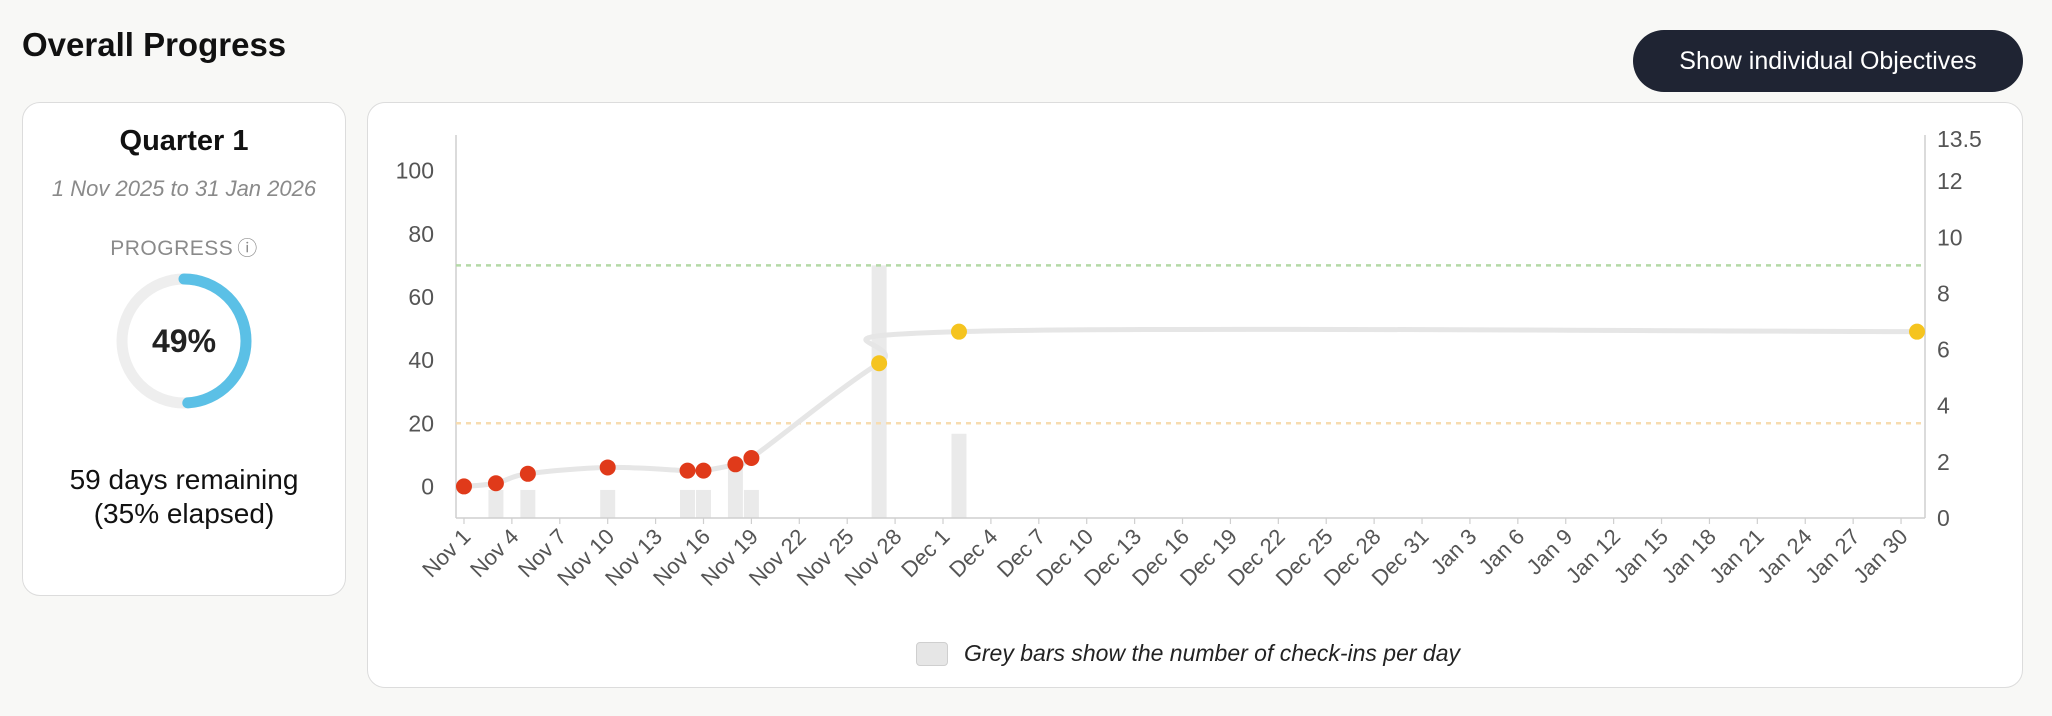  I want to click on x-tick-label: Dec 1, so click(925, 553).